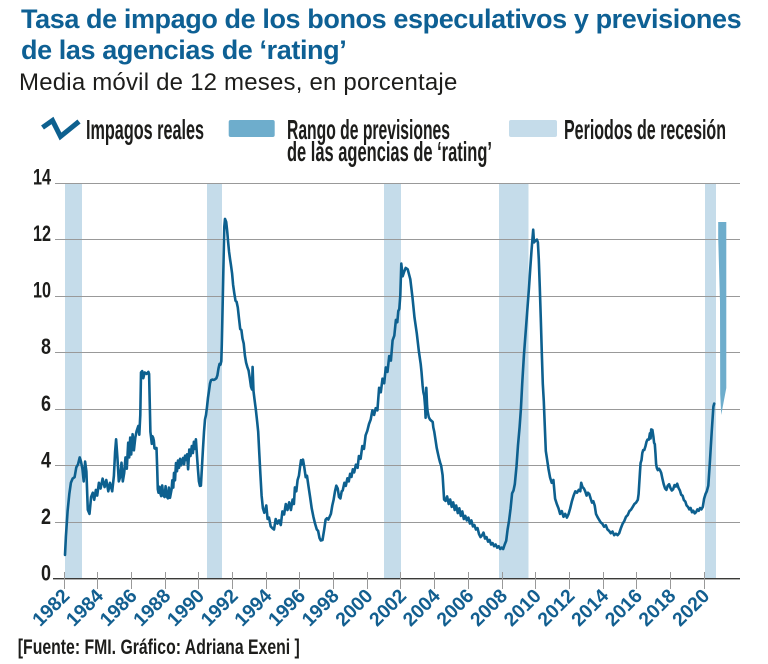 Image resolution: width=768 pixels, height=664 pixels. What do you see at coordinates (691, 608) in the screenshot?
I see `svg-text: 2020` at bounding box center [691, 608].